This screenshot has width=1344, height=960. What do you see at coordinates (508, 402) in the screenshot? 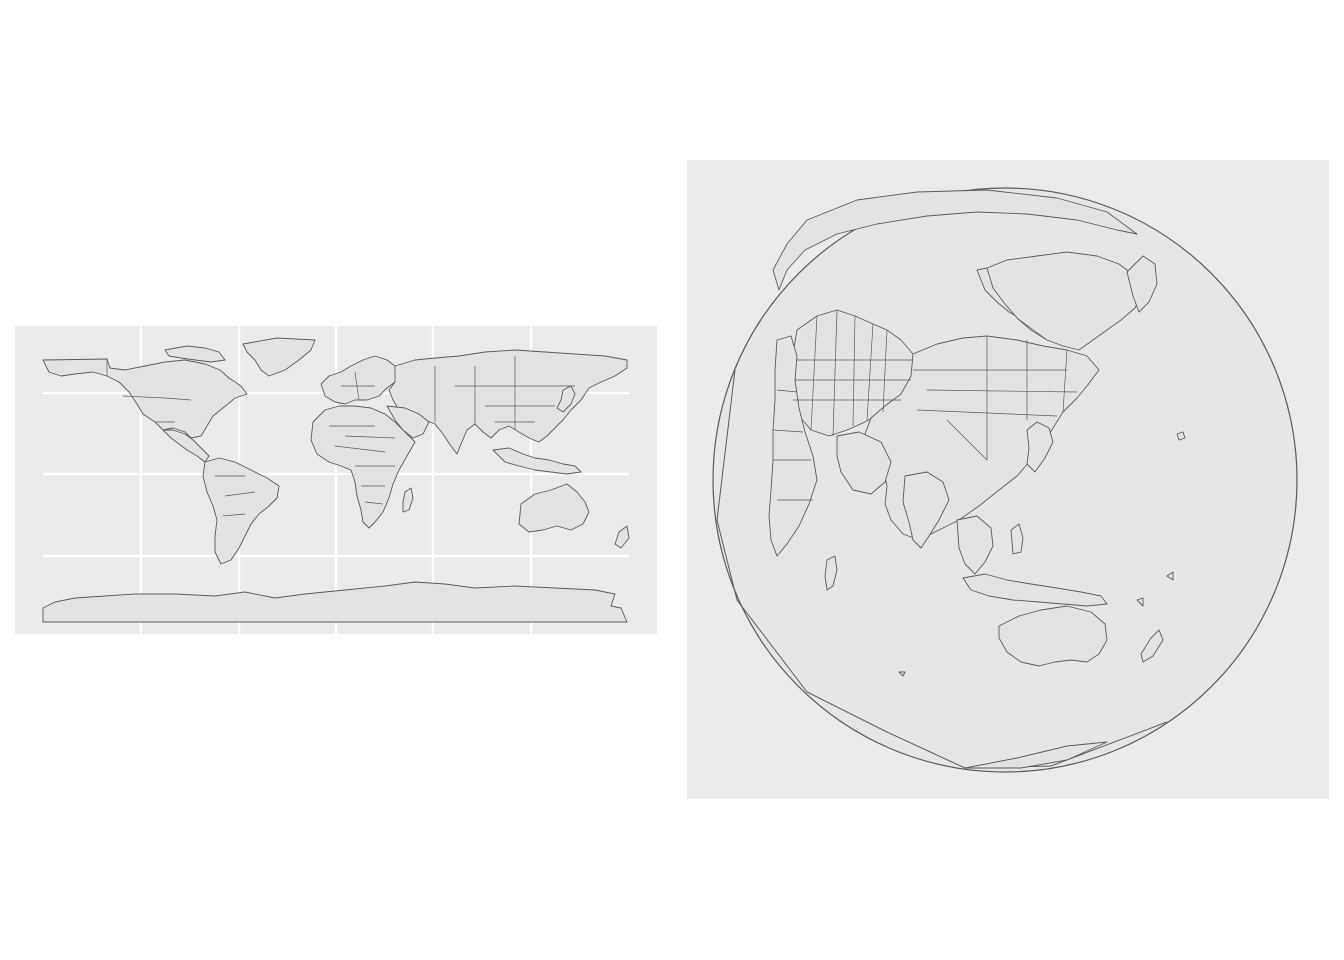
I see `asia-shape` at bounding box center [508, 402].